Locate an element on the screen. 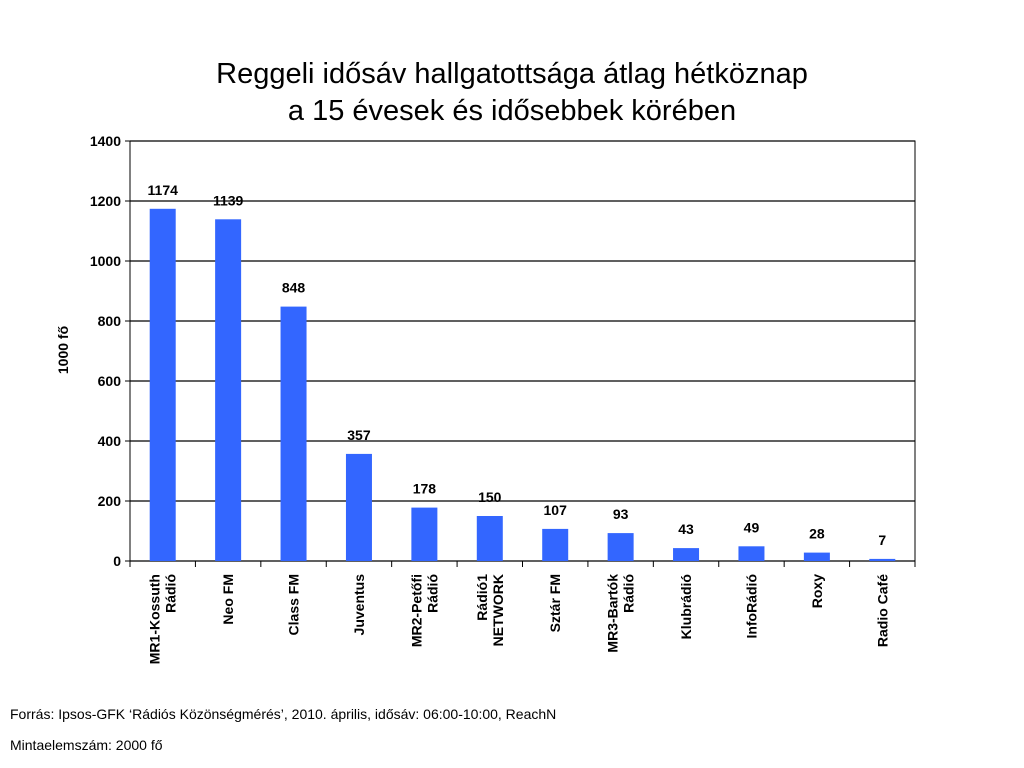 The width and height of the screenshot is (1024, 768). data-label: 1139 is located at coordinates (228, 200).